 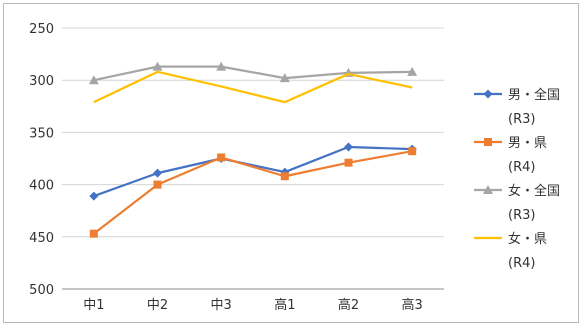 I want to click on legend-label: 男・県, so click(x=527, y=143).